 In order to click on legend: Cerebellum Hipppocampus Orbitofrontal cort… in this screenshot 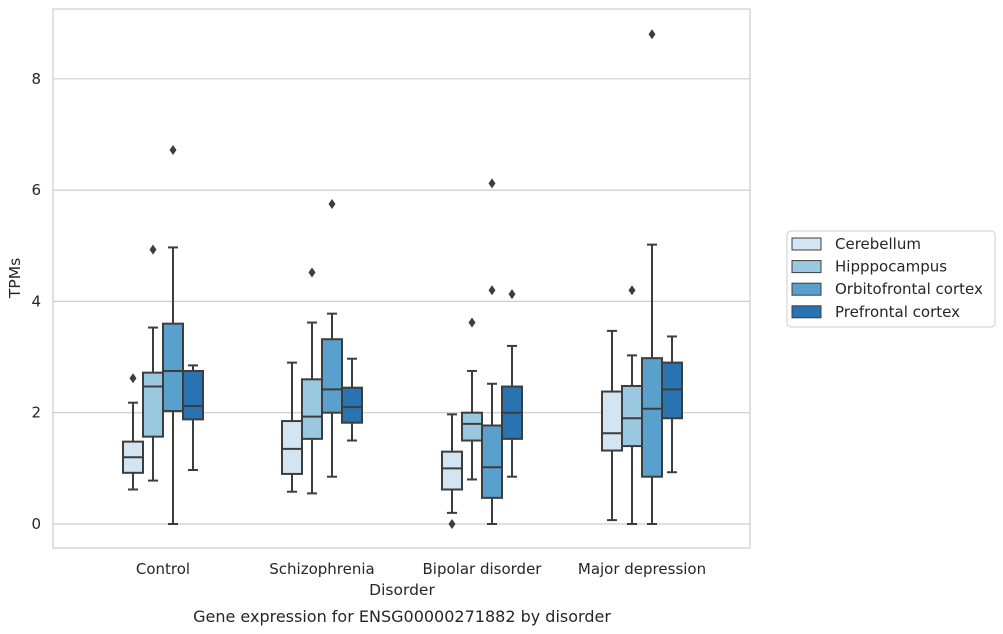, I will do `click(891, 279)`.